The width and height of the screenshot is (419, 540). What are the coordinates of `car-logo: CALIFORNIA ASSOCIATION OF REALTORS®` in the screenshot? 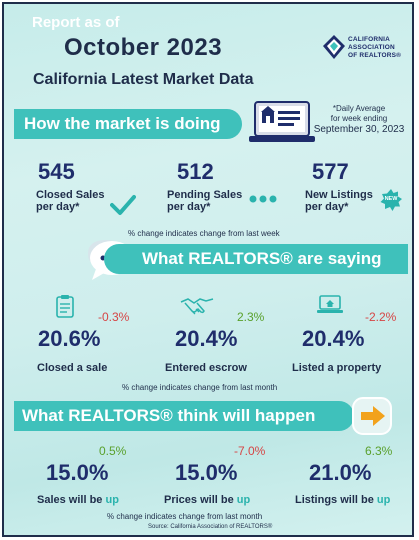 It's located at (366, 52).